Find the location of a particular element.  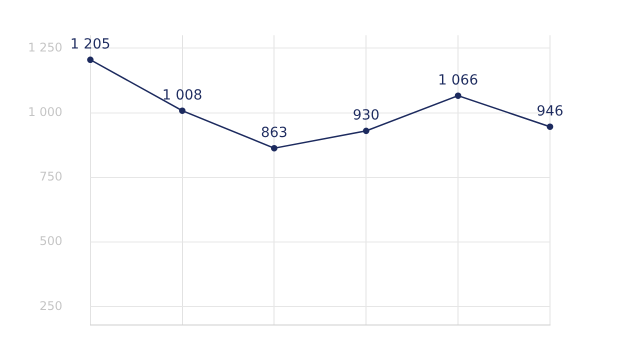

data-label: 1 205 is located at coordinates (90, 44).